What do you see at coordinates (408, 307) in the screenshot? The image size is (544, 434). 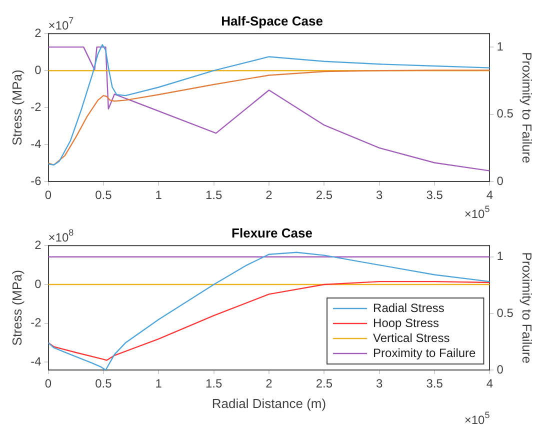 I see `legend-label: Radial Stress` at bounding box center [408, 307].